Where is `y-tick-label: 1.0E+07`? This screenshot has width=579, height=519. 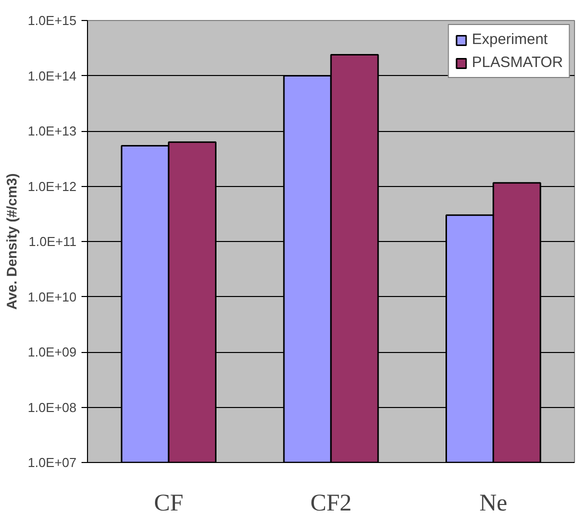
y-tick-label: 1.0E+07 is located at coordinates (52, 462).